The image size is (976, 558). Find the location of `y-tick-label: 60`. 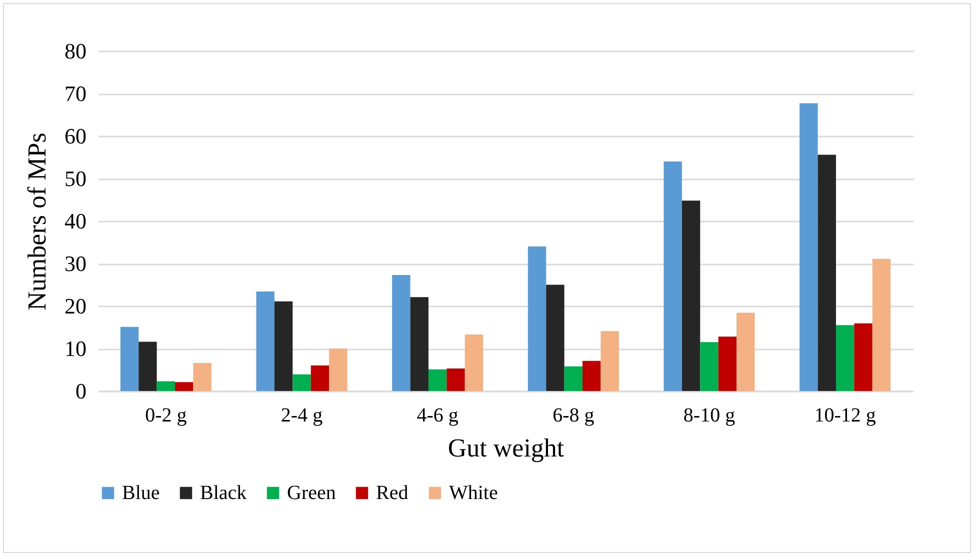

y-tick-label: 60 is located at coordinates (75, 136).